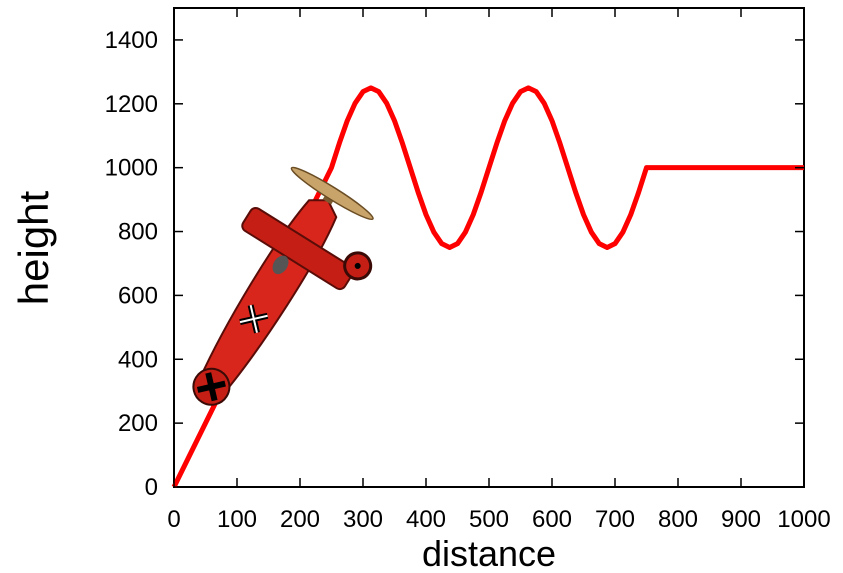  Describe the element at coordinates (678, 519) in the screenshot. I see `x-tick-label: 800` at that location.